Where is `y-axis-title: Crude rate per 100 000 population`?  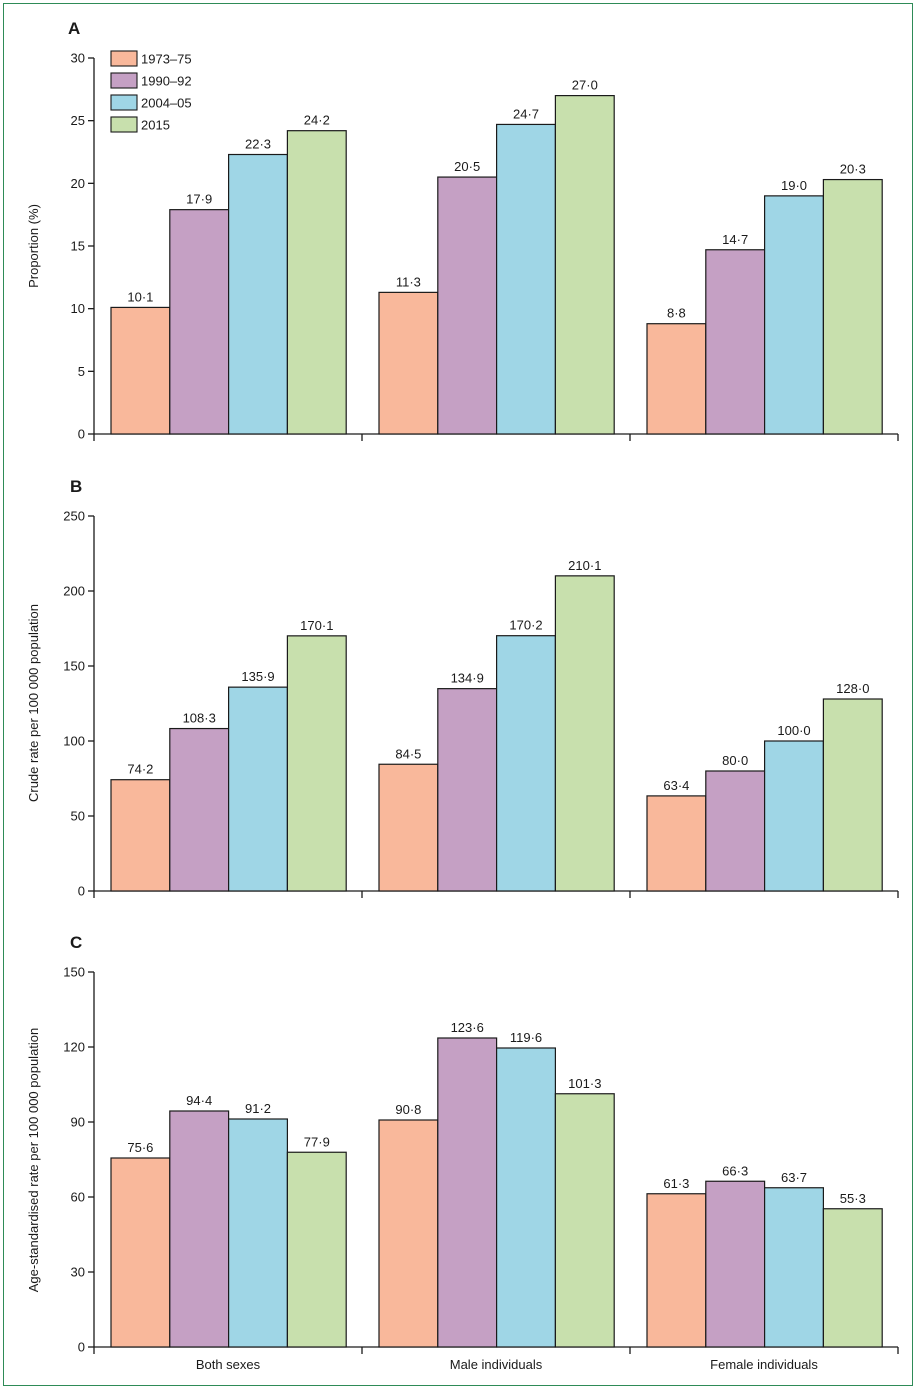 y-axis-title: Crude rate per 100 000 population is located at coordinates (33, 703).